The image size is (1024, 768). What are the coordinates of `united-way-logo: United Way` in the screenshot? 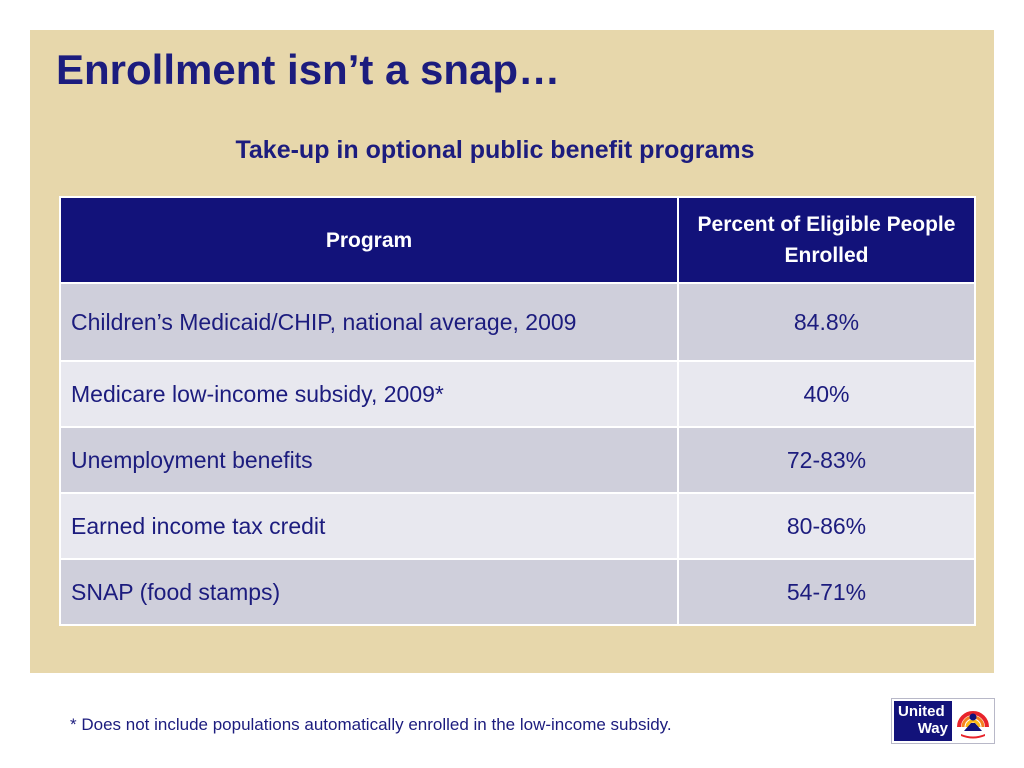 It's located at (943, 721).